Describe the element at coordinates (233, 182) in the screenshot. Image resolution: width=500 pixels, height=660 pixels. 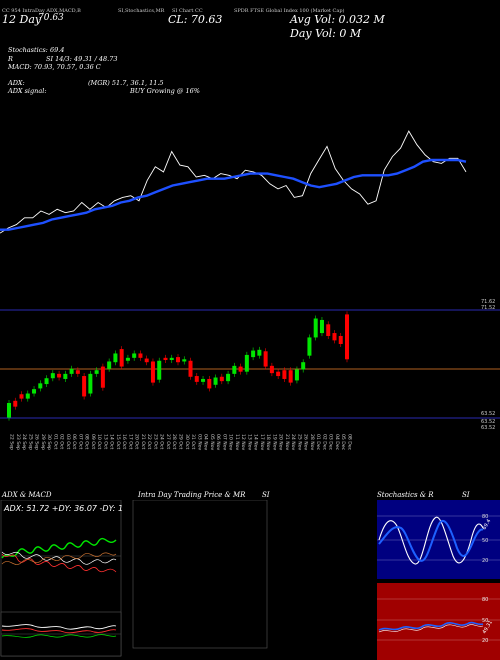
I see `close-price-line` at that location.